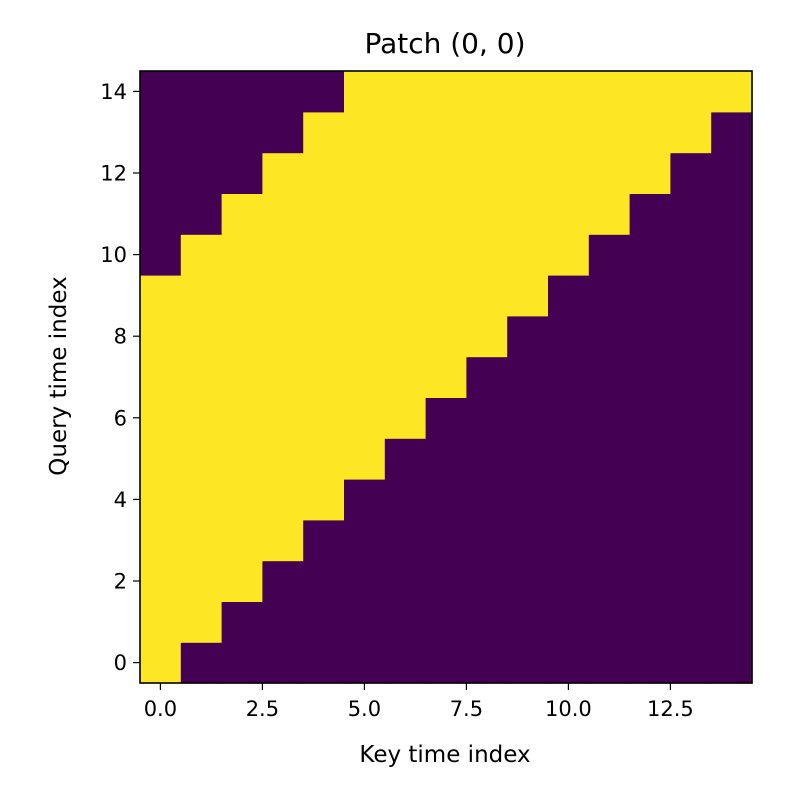  Describe the element at coordinates (444, 755) in the screenshot. I see `x-axis-label: Key time index` at that location.